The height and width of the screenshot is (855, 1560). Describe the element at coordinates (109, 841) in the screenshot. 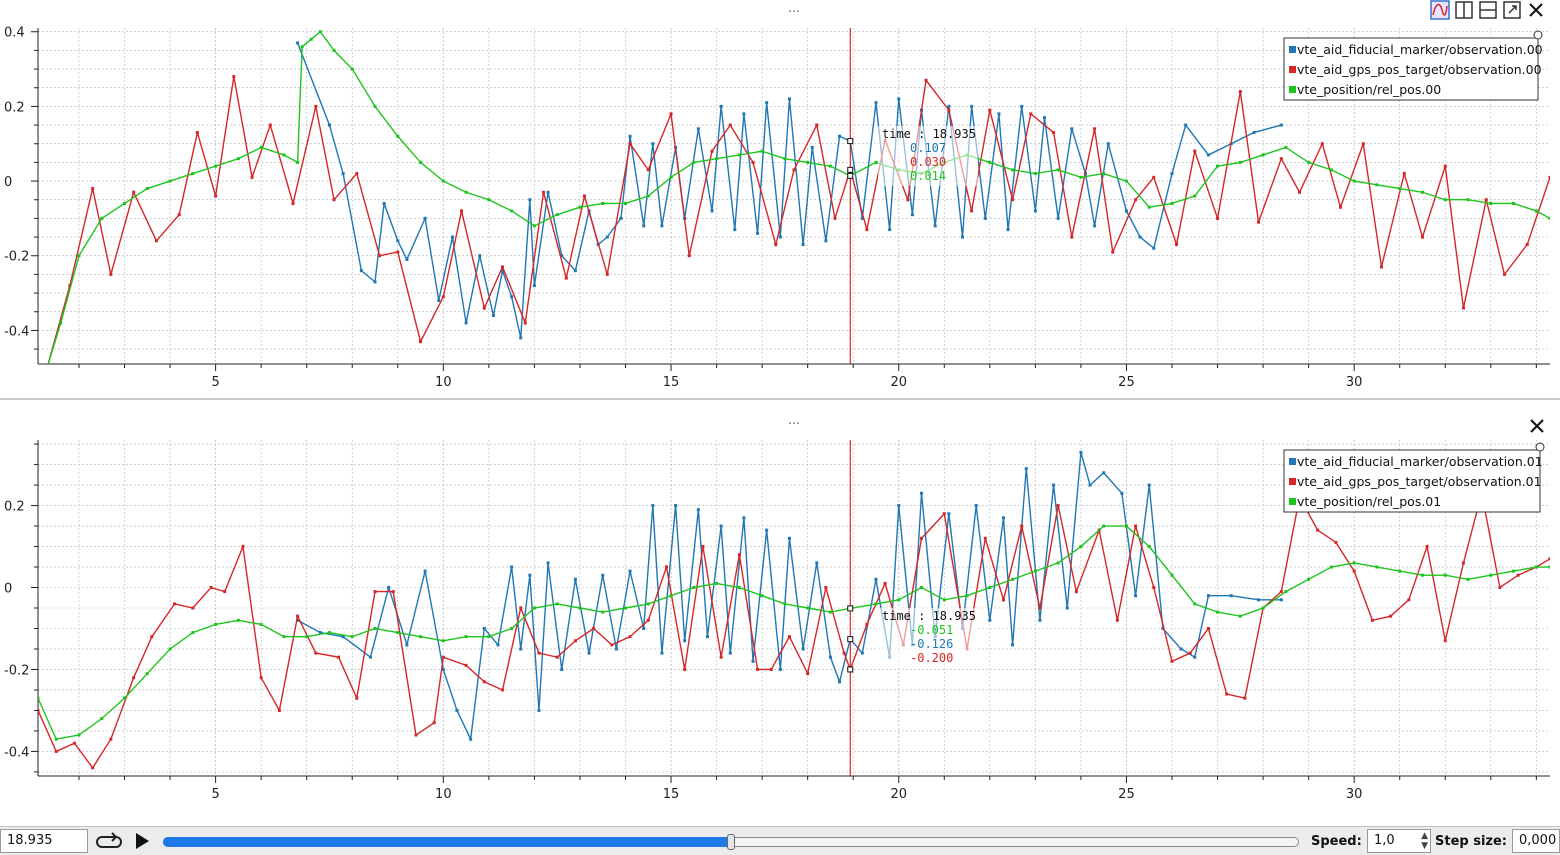

I see `loop-icon` at that location.